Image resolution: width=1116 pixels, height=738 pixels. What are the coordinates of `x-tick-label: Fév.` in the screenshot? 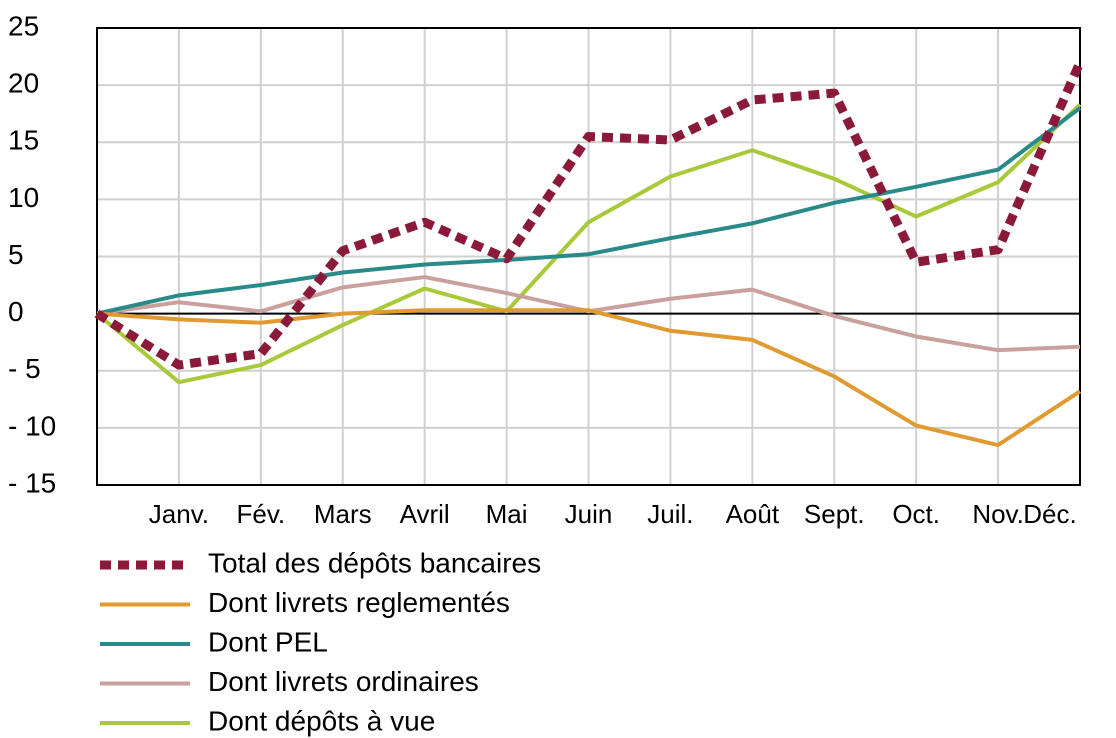 It's located at (261, 514).